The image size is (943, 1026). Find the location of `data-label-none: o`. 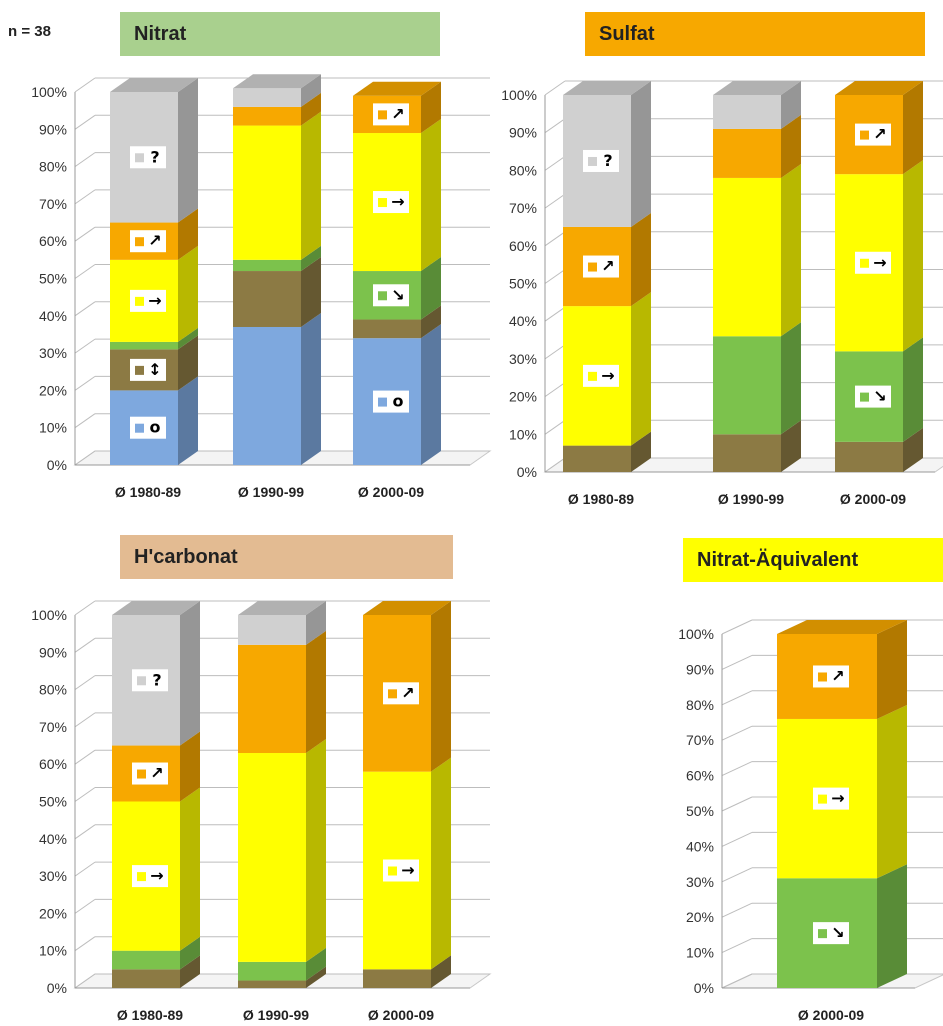

data-label-none: o is located at coordinates (391, 401).